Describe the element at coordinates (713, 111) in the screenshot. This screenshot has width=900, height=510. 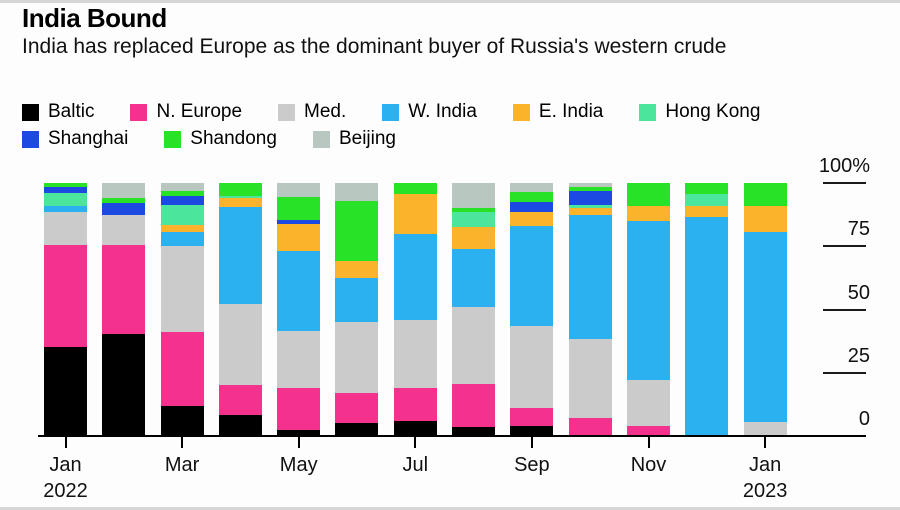
I see `legend-label: Hong Kong` at that location.